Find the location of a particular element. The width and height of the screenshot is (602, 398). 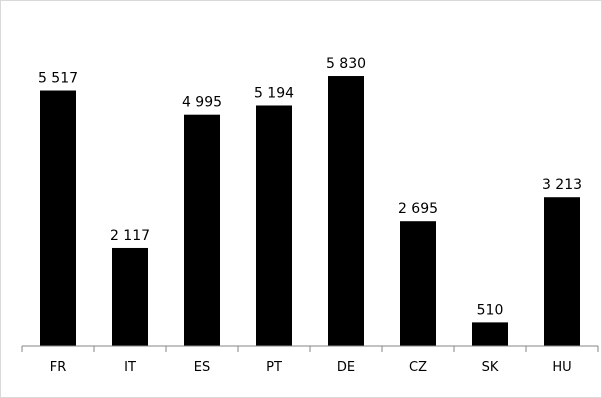

value-label-sk: 510 is located at coordinates (490, 310).